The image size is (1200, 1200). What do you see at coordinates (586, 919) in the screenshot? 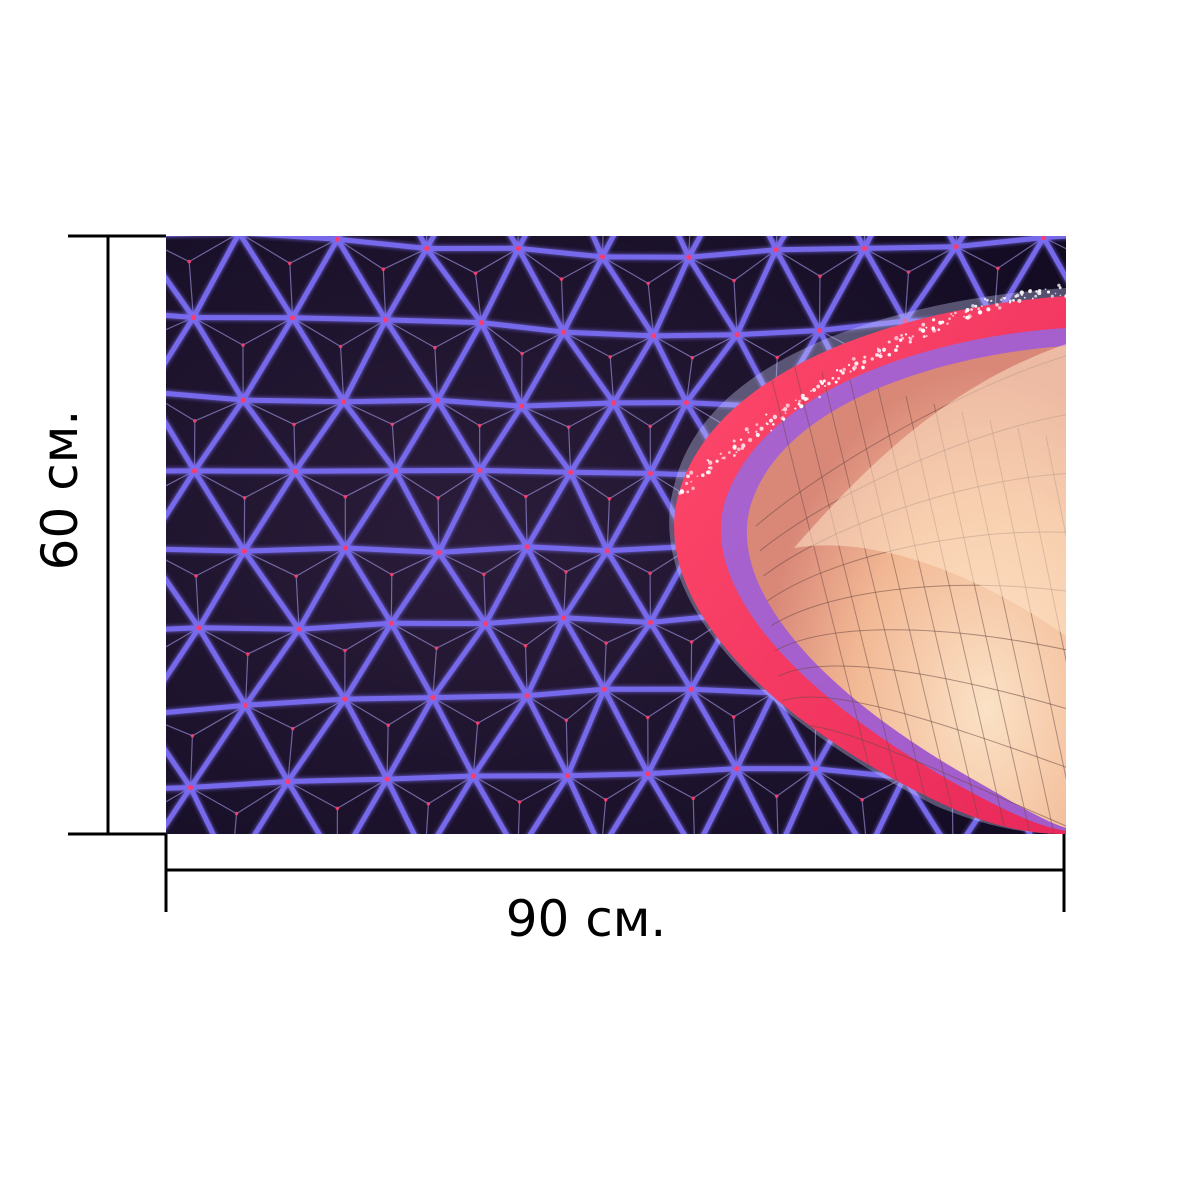
I see `width-label: 90 см.` at bounding box center [586, 919].